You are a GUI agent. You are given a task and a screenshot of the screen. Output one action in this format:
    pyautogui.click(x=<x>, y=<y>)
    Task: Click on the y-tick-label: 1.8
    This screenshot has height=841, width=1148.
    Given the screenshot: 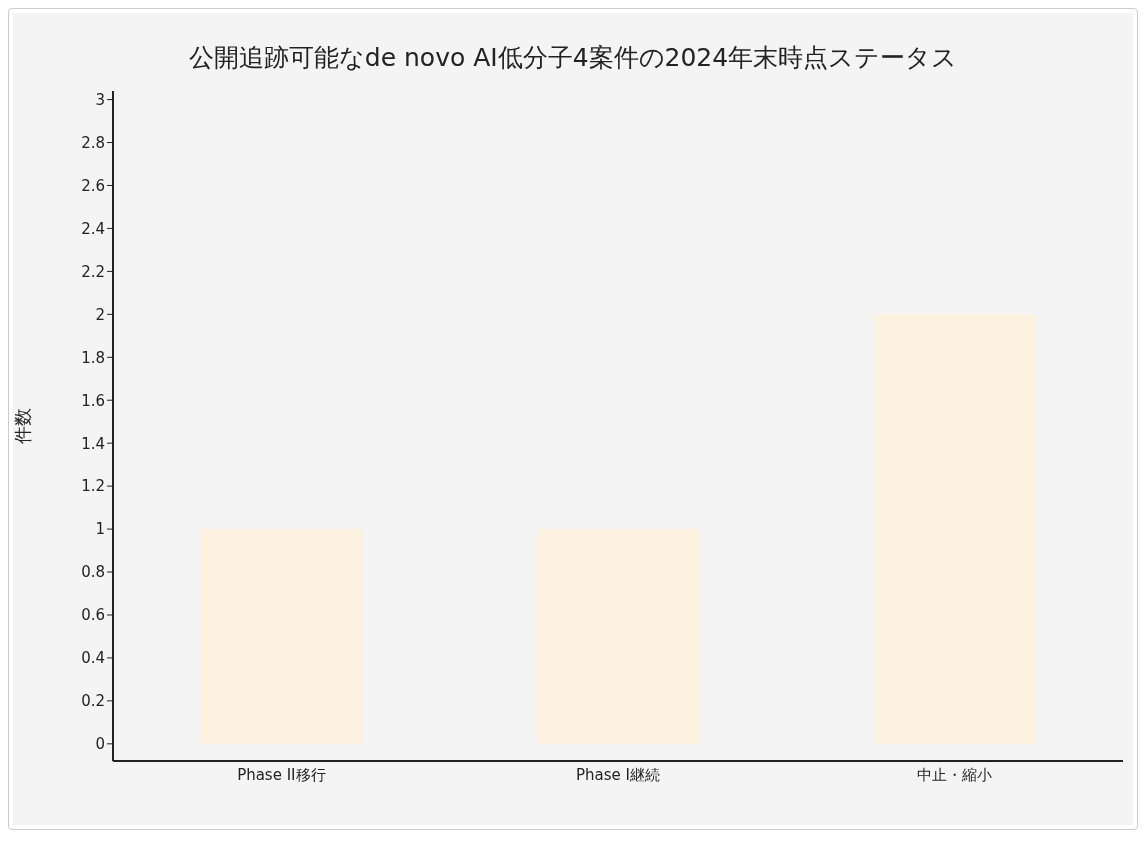 What is the action you would take?
    pyautogui.click(x=93, y=357)
    